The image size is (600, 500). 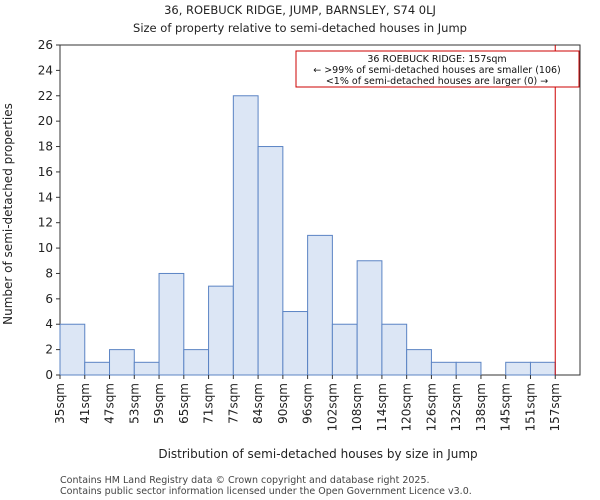 I want to click on bar-120sqm, so click(x=419, y=362).